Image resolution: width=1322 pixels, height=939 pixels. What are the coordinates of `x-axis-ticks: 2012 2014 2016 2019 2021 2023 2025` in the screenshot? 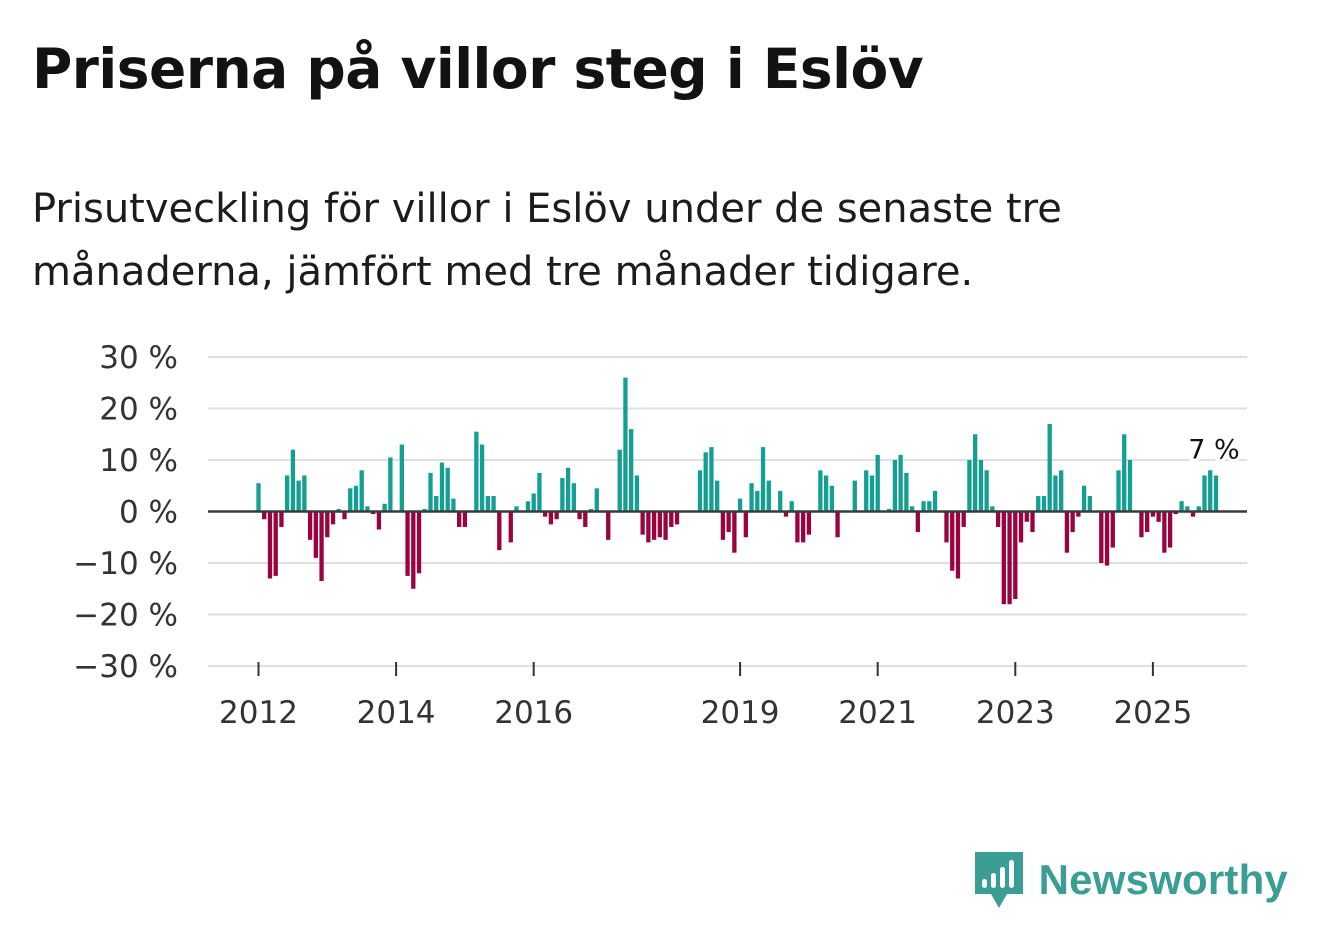 It's located at (705, 696).